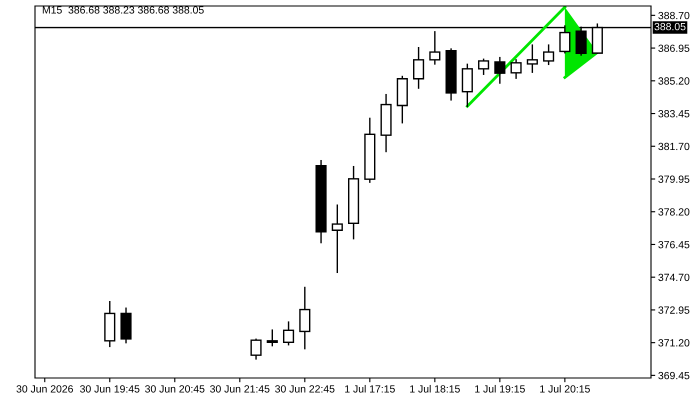  What do you see at coordinates (435, 388) in the screenshot?
I see `x-tick-label: 1 Jul 18:15` at bounding box center [435, 388].